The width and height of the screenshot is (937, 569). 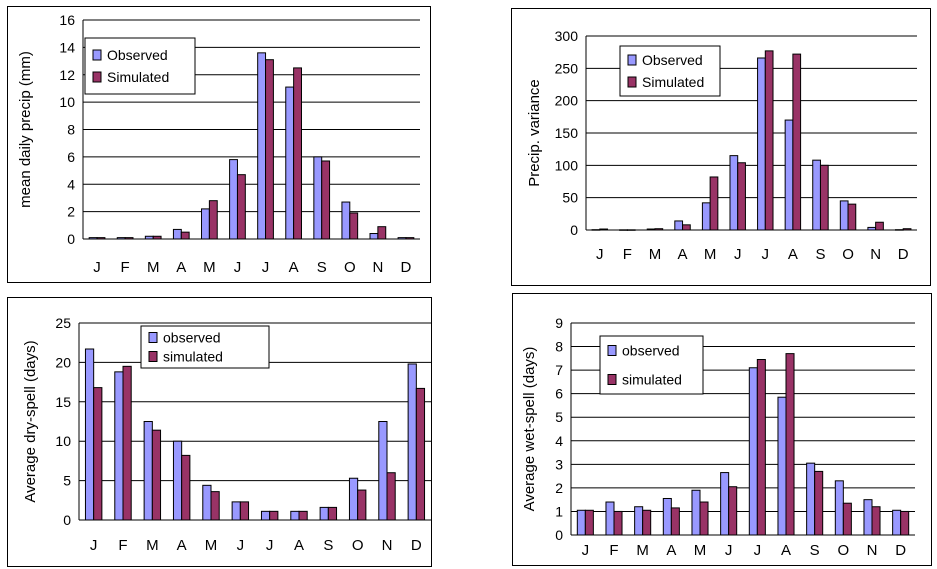 I want to click on legend: Observed Simulated, so click(x=670, y=71).